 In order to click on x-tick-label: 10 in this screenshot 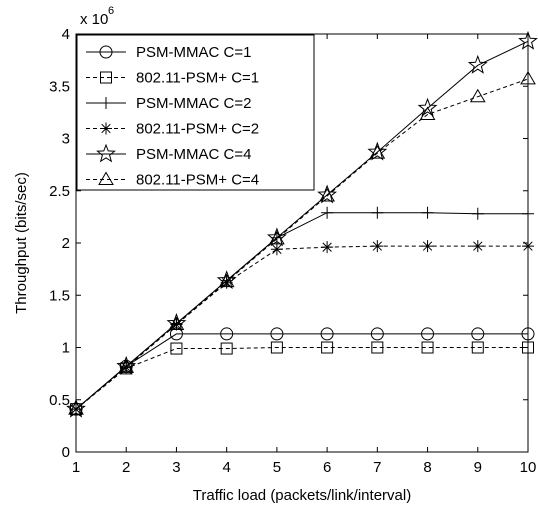, I will do `click(528, 467)`.